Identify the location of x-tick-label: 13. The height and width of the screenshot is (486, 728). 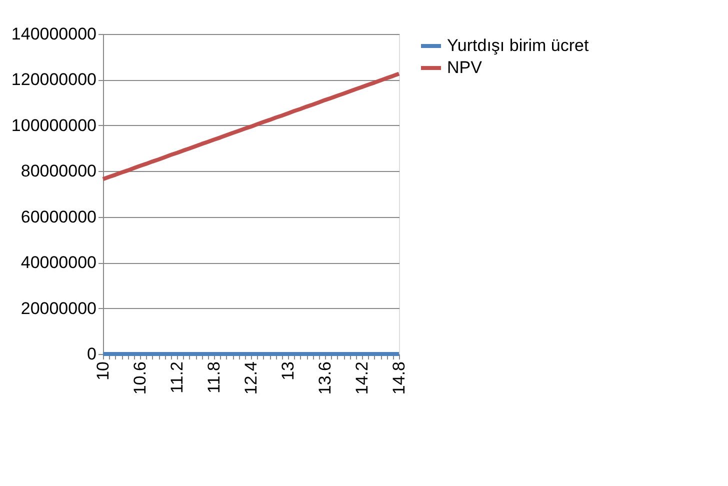
(288, 371).